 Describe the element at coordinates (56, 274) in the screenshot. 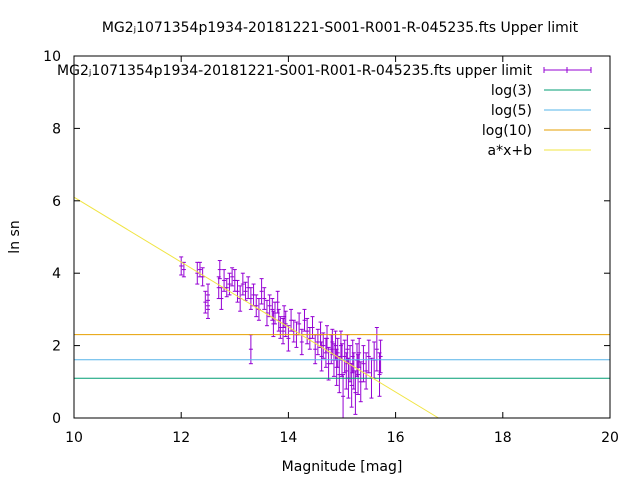

I see `y-tick-label: 4` at that location.